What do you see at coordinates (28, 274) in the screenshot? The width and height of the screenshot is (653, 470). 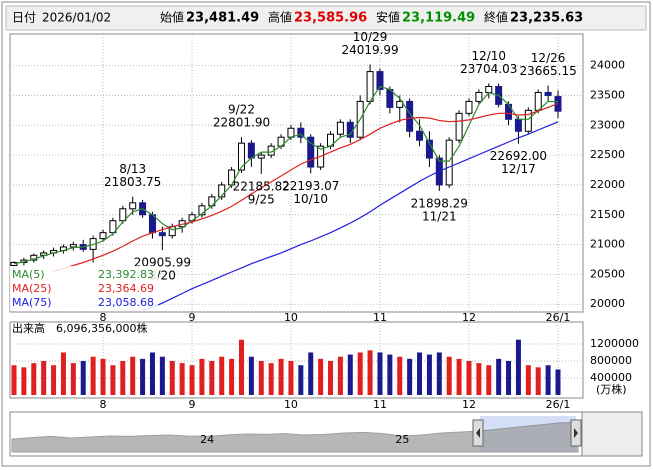 I see `legend-name: MA(5)` at bounding box center [28, 274].